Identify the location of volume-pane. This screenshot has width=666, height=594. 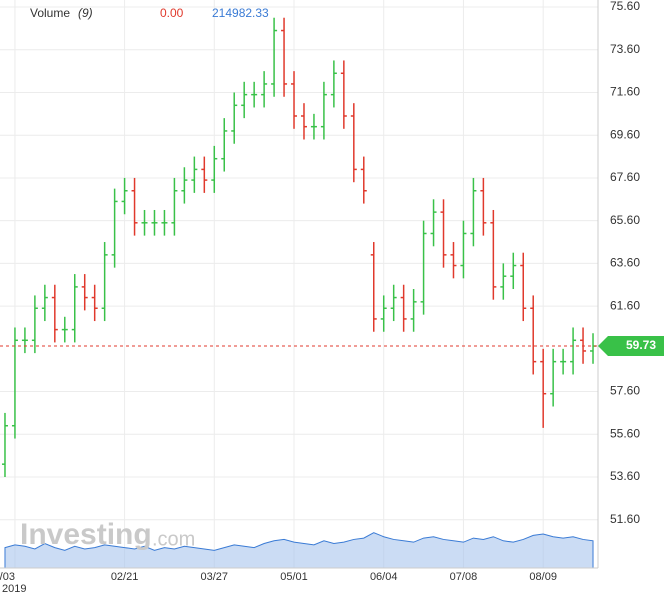
(299, 550).